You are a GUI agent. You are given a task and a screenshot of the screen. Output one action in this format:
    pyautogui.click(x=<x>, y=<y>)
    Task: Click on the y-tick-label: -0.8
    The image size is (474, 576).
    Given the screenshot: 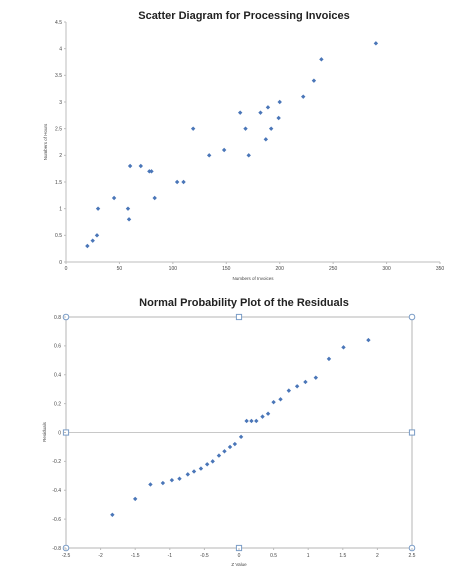 What is the action you would take?
    pyautogui.click(x=56, y=549)
    